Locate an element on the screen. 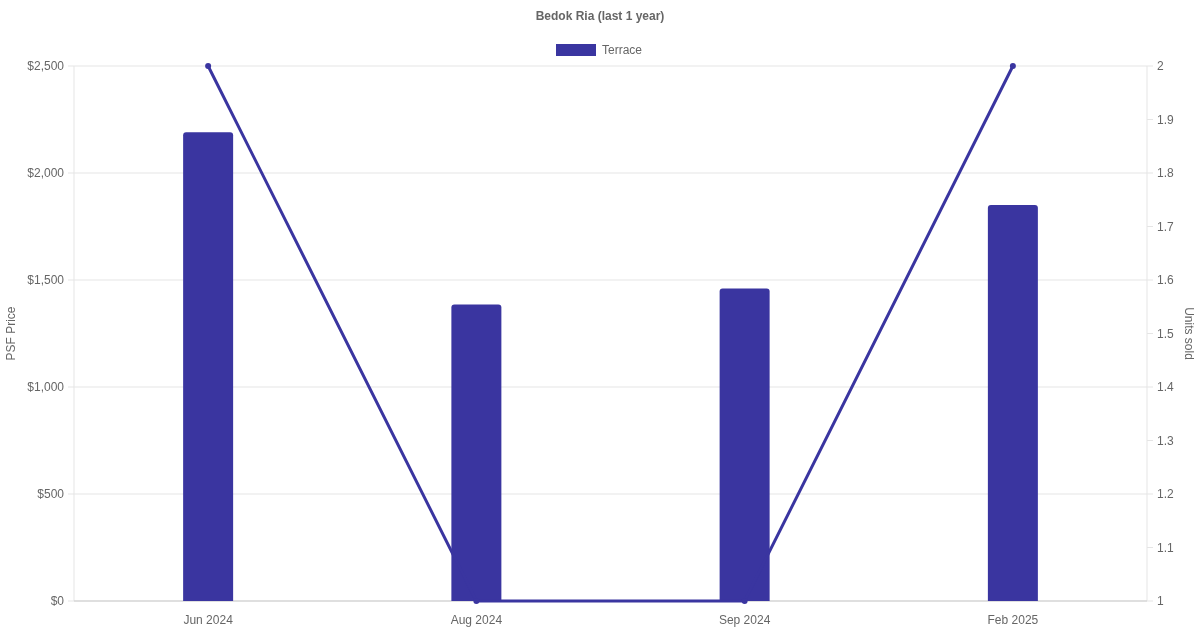  y2-tick-label: 1.3 is located at coordinates (1166, 440).